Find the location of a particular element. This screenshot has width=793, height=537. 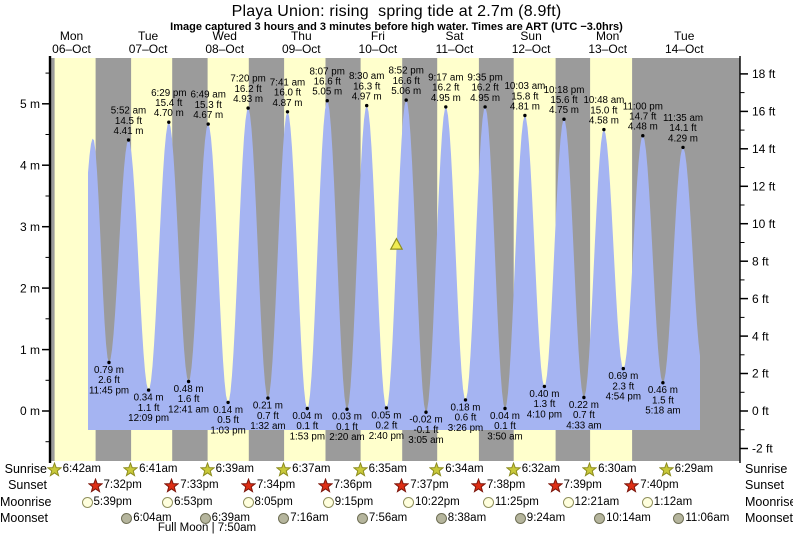

day-date-label: 06–Oct is located at coordinates (71, 49).